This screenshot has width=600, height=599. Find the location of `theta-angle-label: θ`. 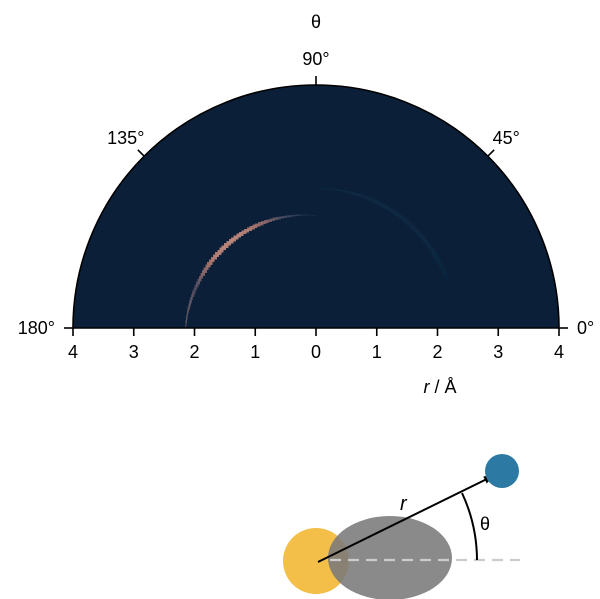

theta-angle-label: θ is located at coordinates (485, 524).